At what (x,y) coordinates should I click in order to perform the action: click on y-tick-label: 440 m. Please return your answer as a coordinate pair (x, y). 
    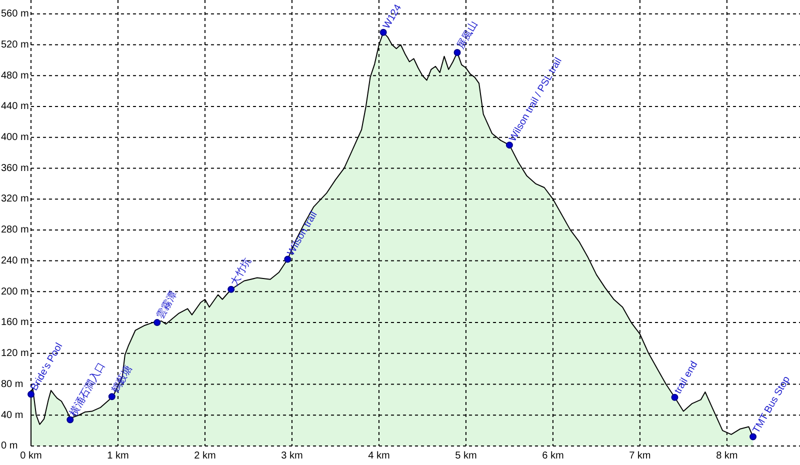
    Looking at the image, I should click on (15, 106).